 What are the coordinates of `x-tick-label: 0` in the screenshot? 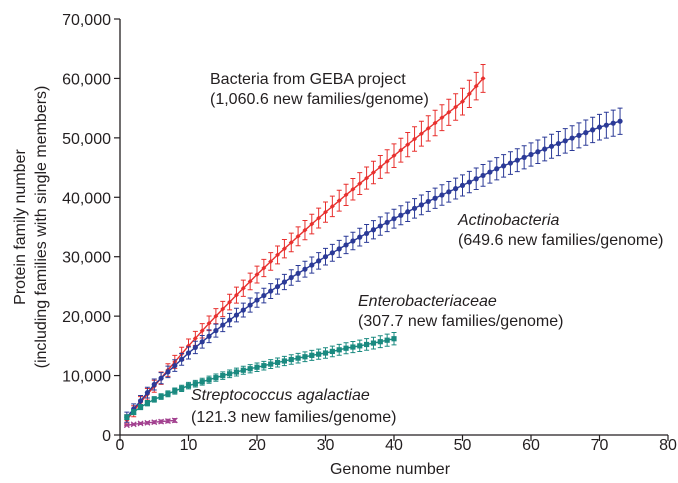 It's located at (120, 445).